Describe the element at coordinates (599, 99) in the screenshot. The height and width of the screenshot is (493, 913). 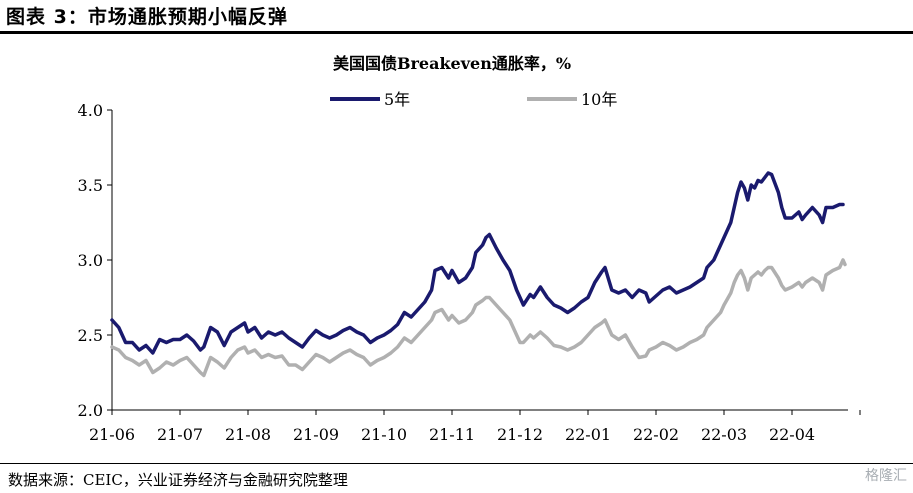
I see `legend-label-10y: 10年` at that location.